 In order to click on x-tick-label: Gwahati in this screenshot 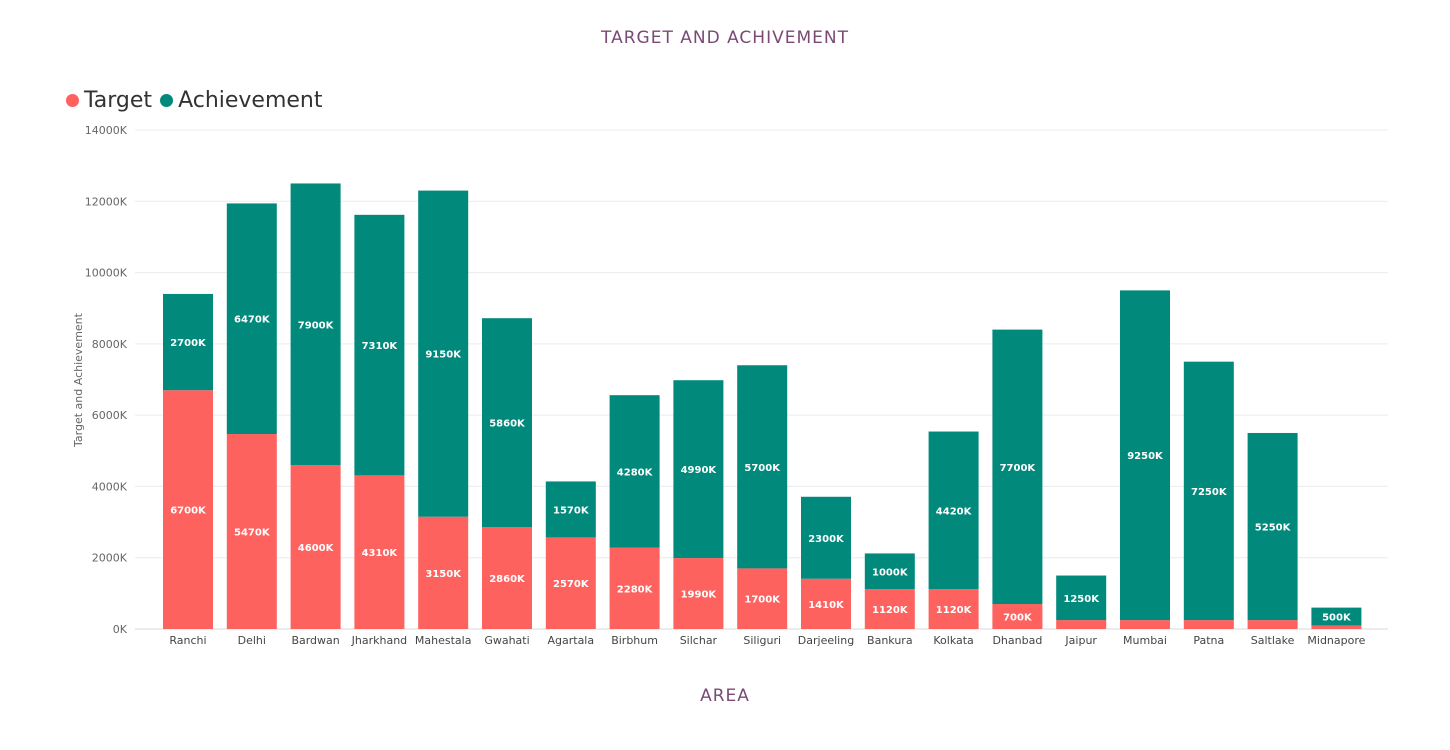, I will do `click(506, 640)`.